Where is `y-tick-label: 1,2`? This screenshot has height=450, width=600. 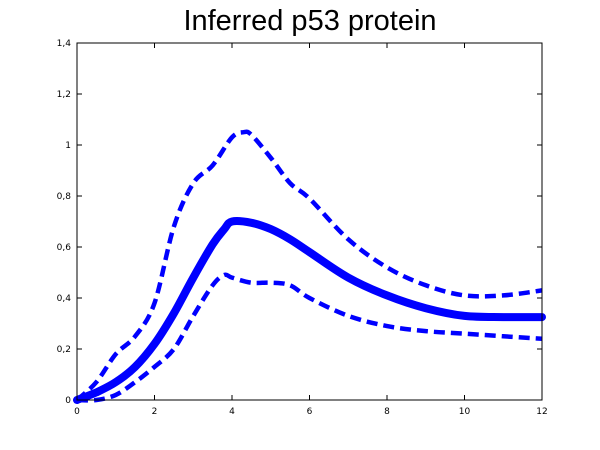
y-tick-label: 1,2 is located at coordinates (64, 95).